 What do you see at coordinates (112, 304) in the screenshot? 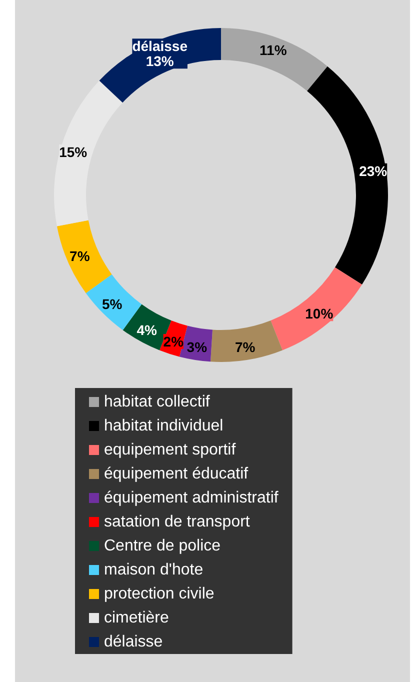
I see `data-label: 5%` at bounding box center [112, 304].